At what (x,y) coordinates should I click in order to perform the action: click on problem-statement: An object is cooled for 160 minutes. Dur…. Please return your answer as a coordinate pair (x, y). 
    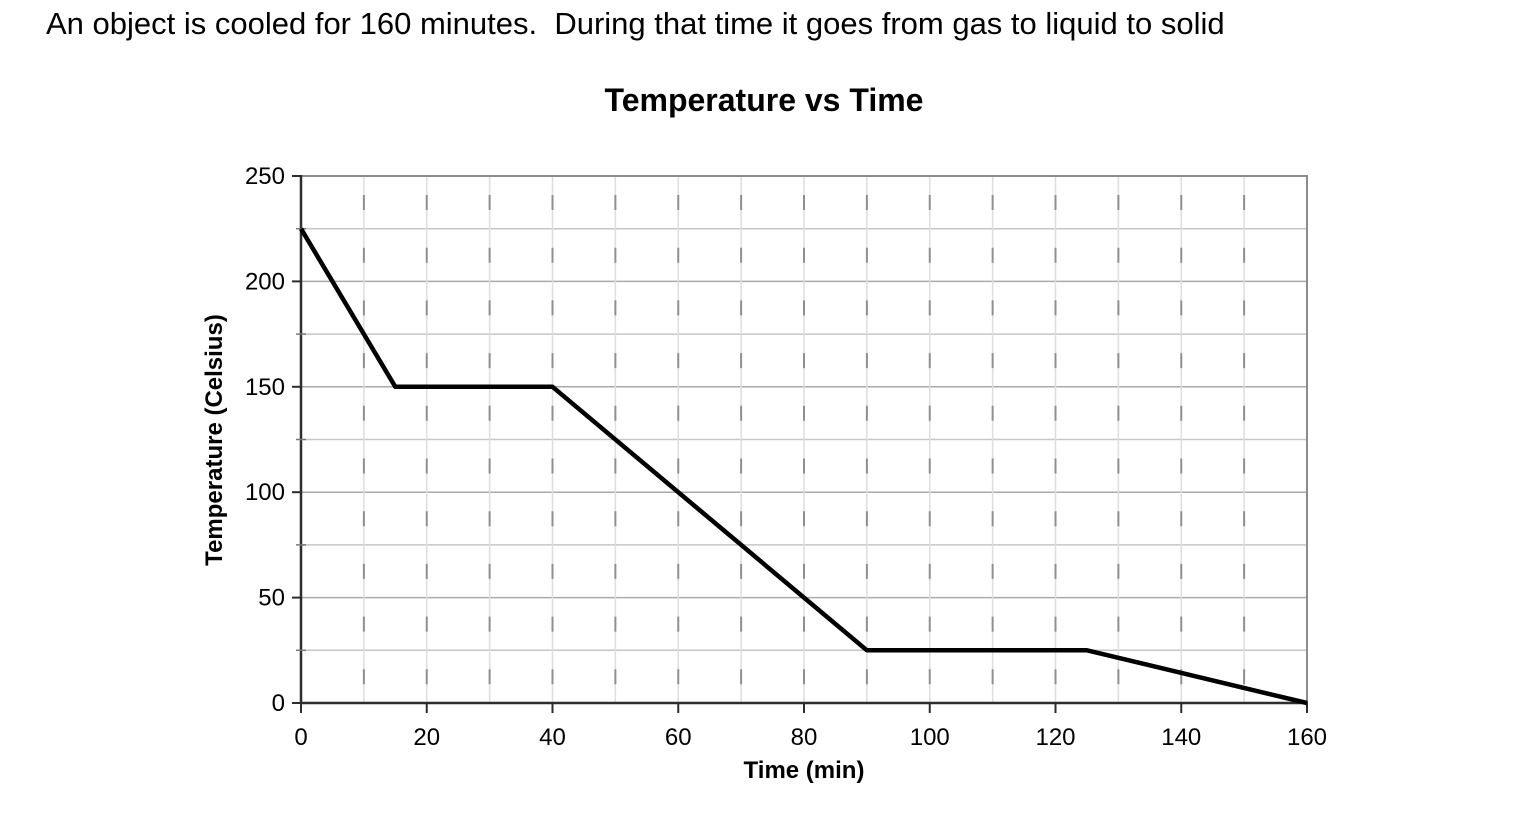
    Looking at the image, I should click on (635, 23).